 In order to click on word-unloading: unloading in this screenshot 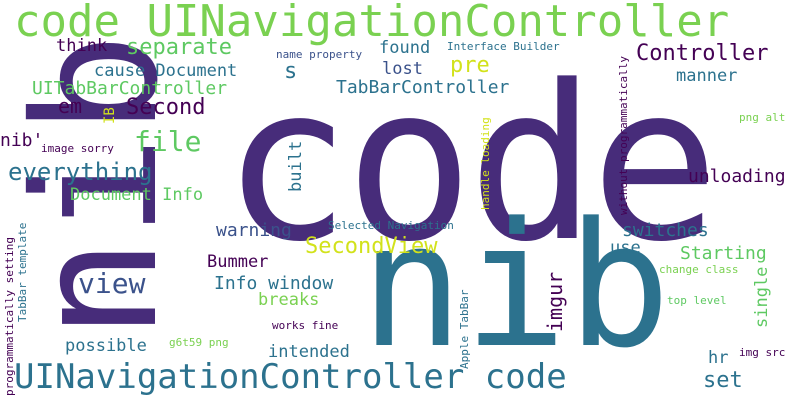, I will do `click(737, 176)`.